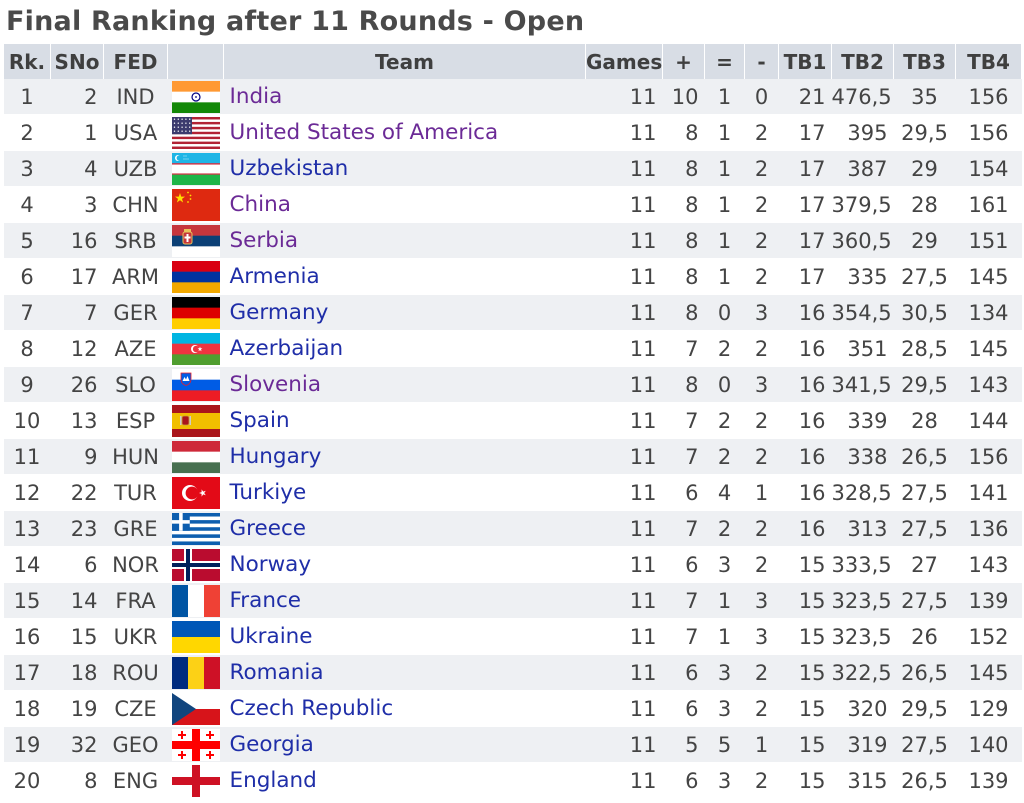 Image resolution: width=1024 pixels, height=803 pixels. I want to click on rank-cell: 8, so click(27, 348).